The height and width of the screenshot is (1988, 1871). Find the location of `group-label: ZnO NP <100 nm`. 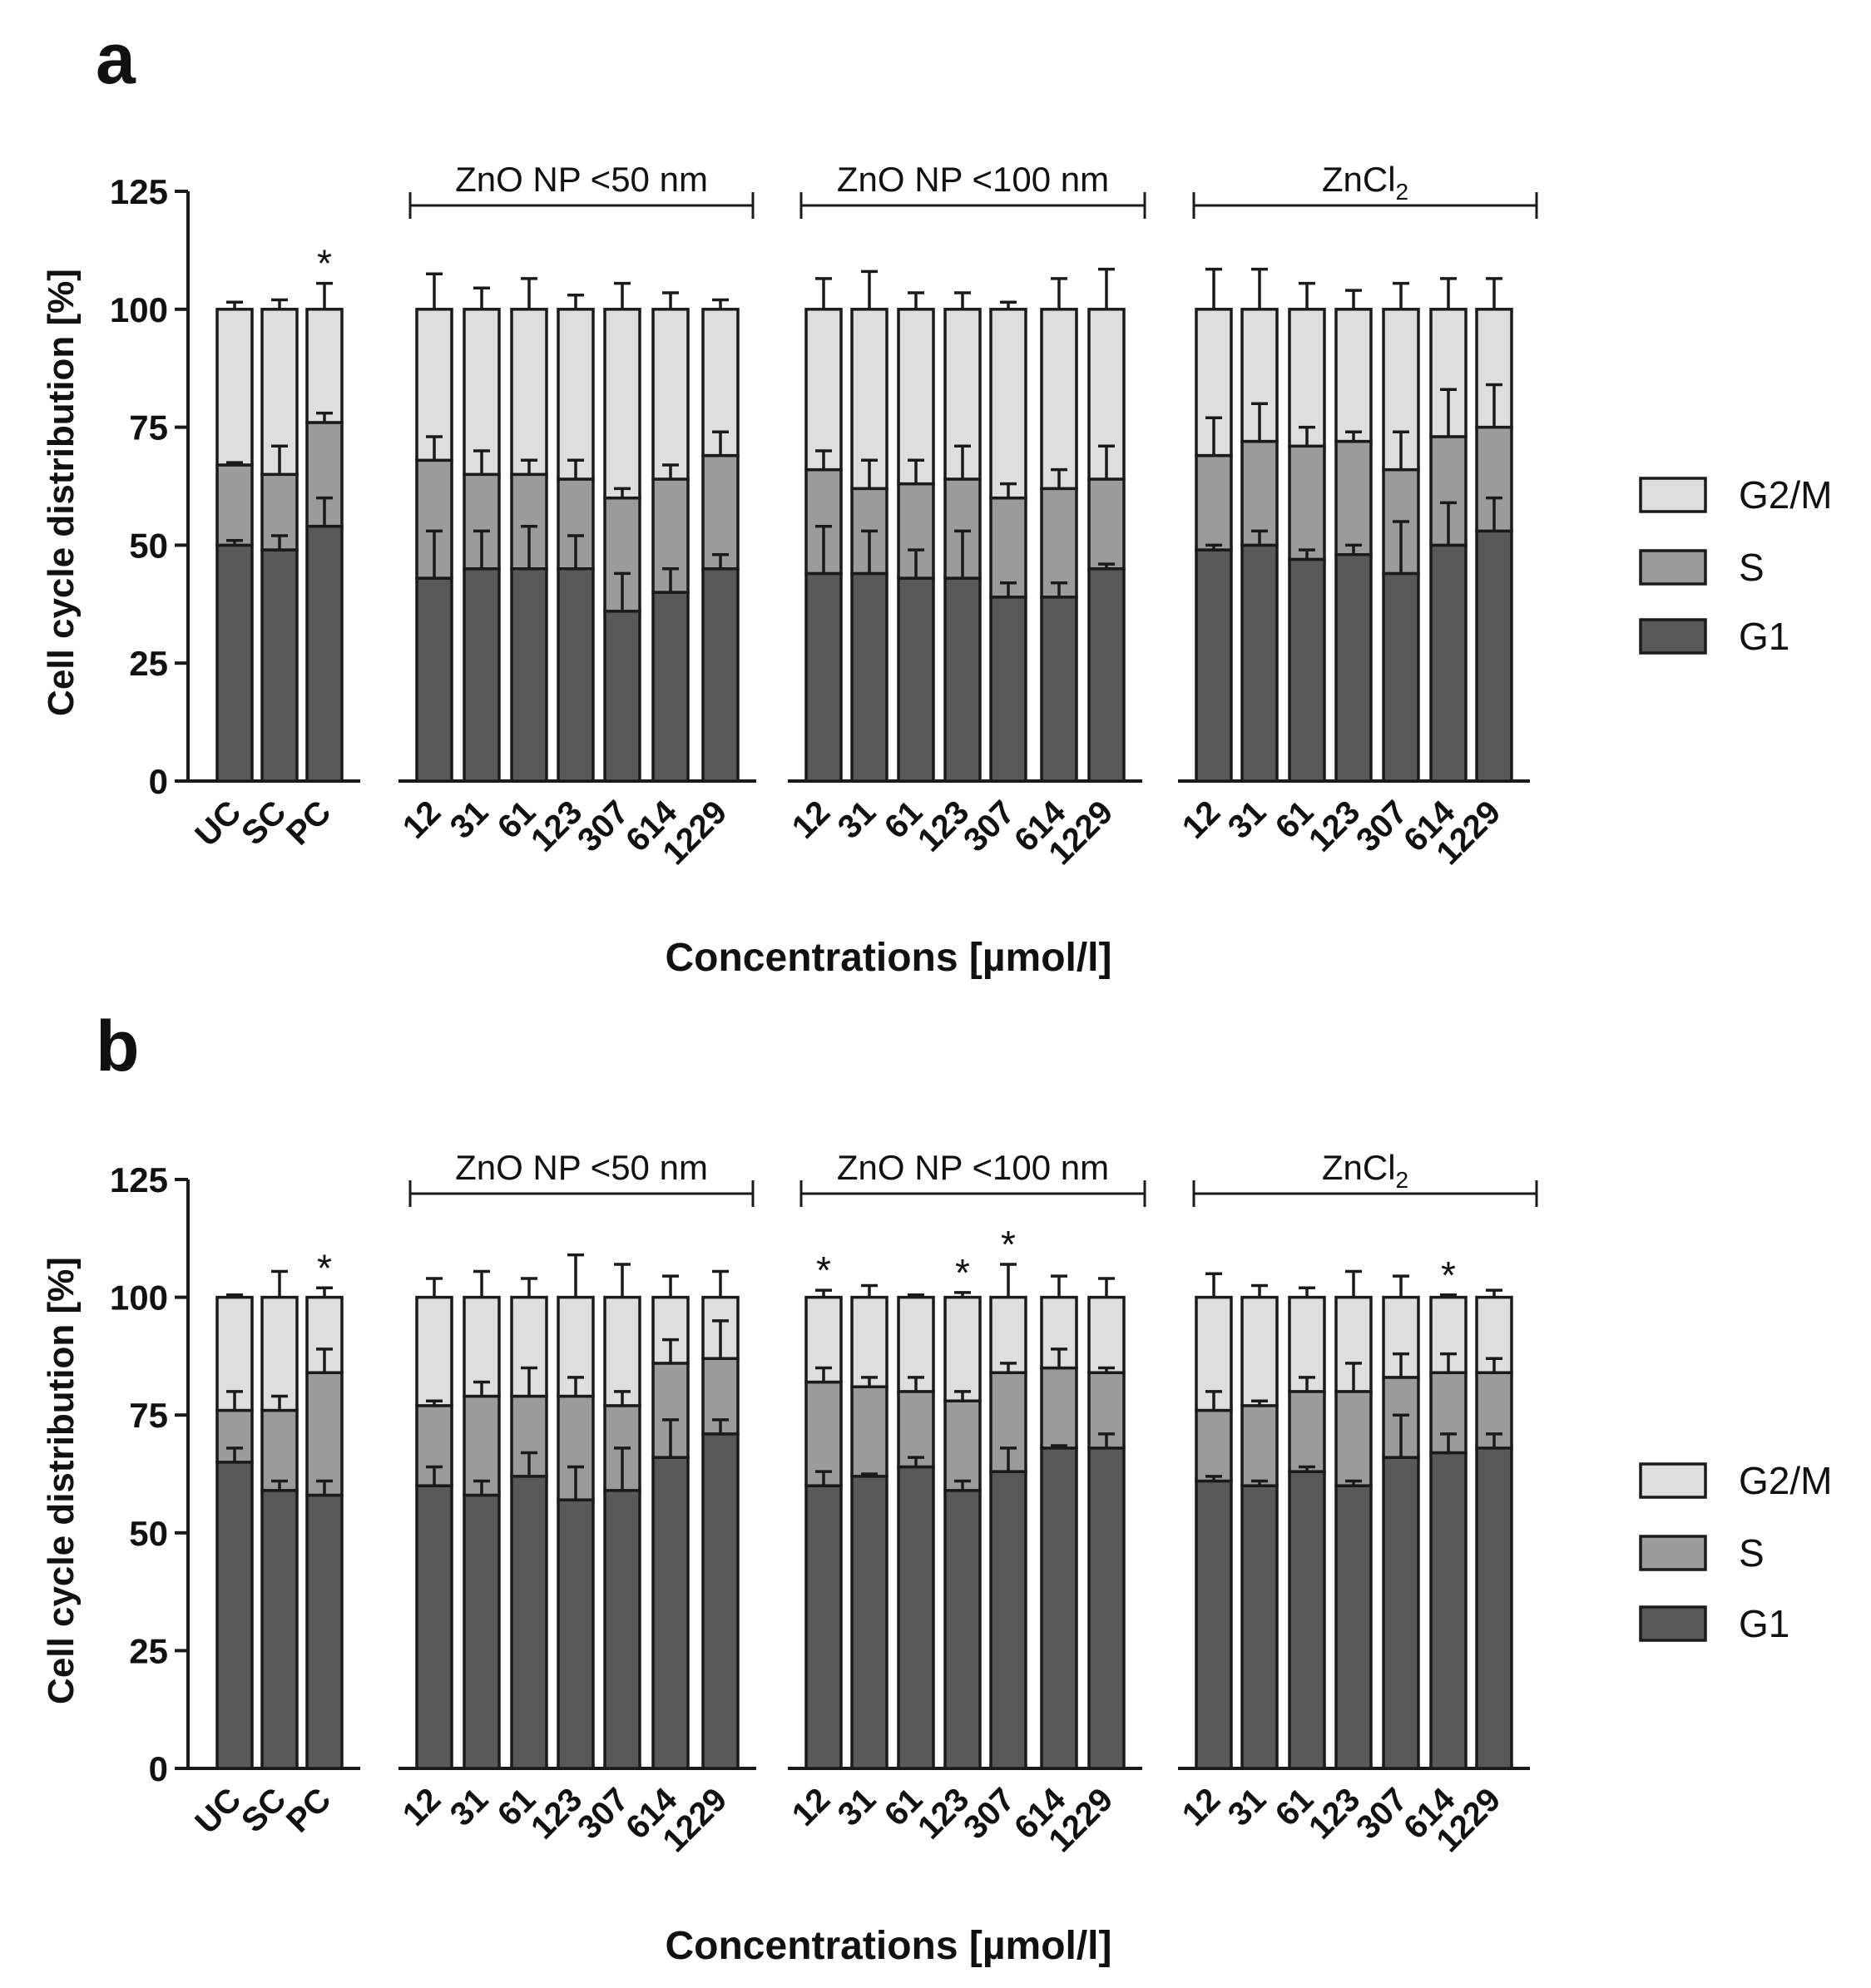

group-label: ZnO NP <100 nm is located at coordinates (973, 179).